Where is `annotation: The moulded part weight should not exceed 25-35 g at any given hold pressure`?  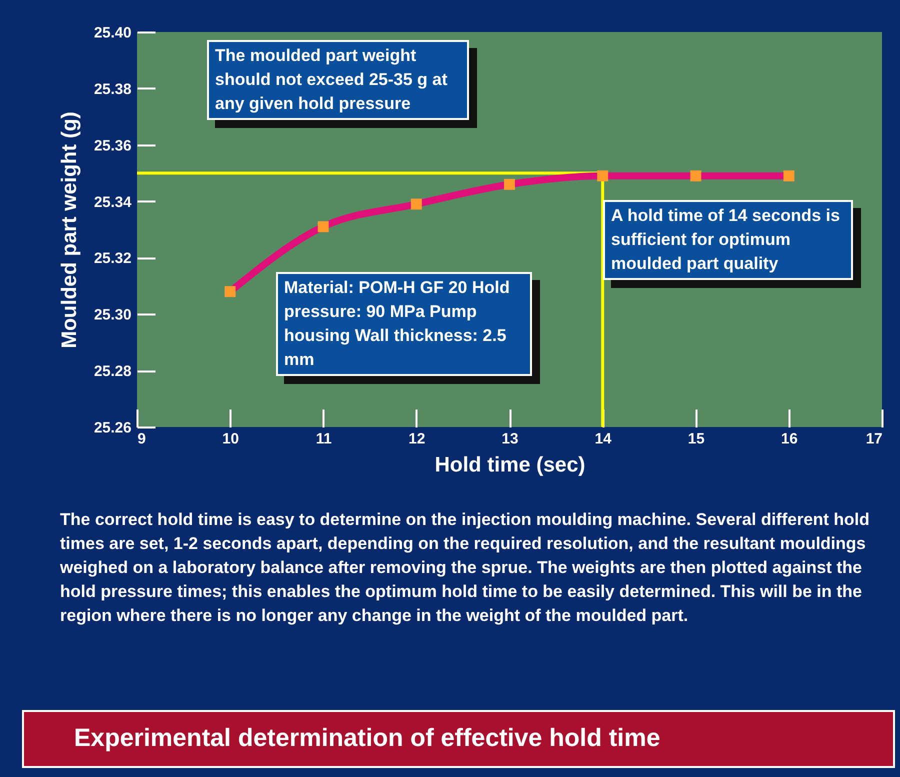 annotation: The moulded part weight should not exceed 25-35 g at any given hold pressure is located at coordinates (338, 80).